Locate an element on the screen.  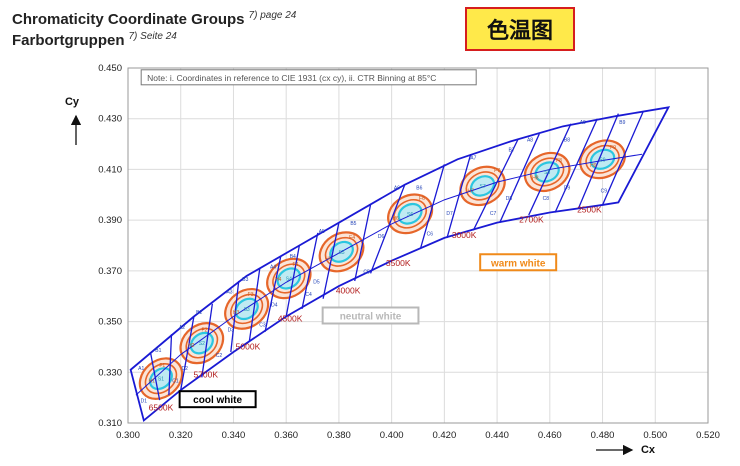
chart-title-en: Chromaticity Coordinate Groups 7) page 24 is located at coordinates (154, 19).